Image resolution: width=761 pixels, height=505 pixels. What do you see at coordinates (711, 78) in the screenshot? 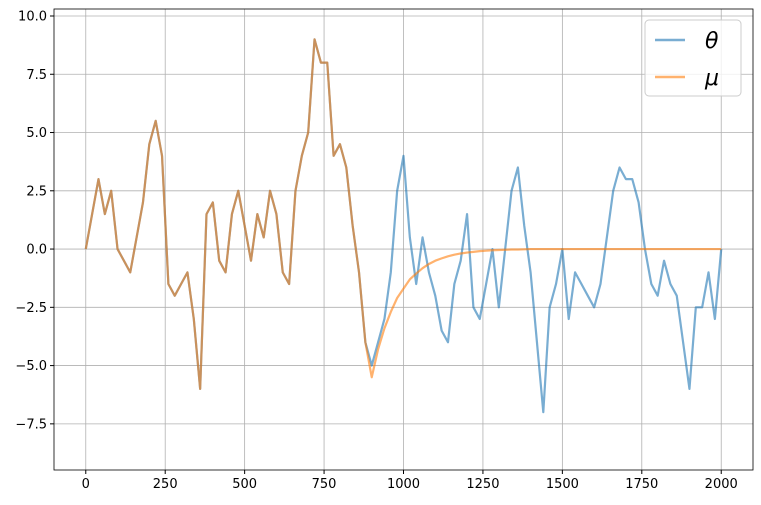
I see `legend-label: μ` at bounding box center [711, 78].